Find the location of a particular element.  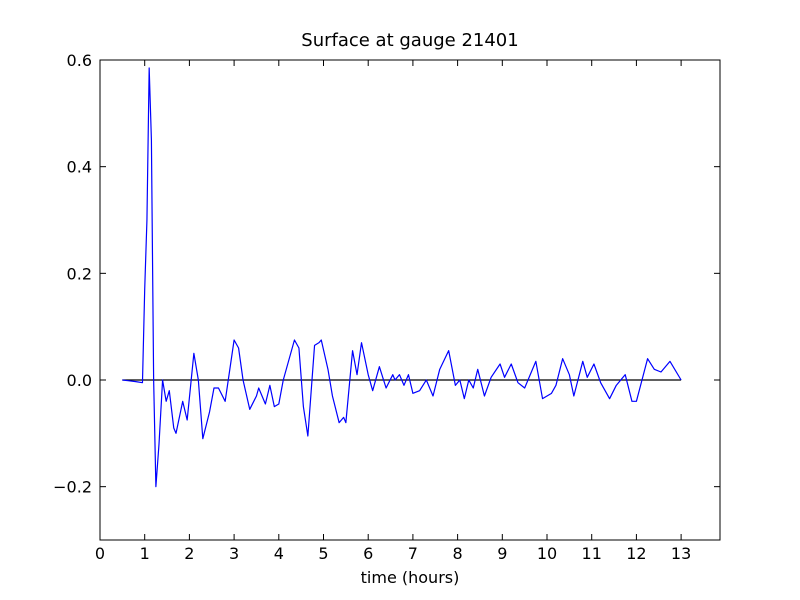

y-tick-label: 0.2 is located at coordinates (79, 273).